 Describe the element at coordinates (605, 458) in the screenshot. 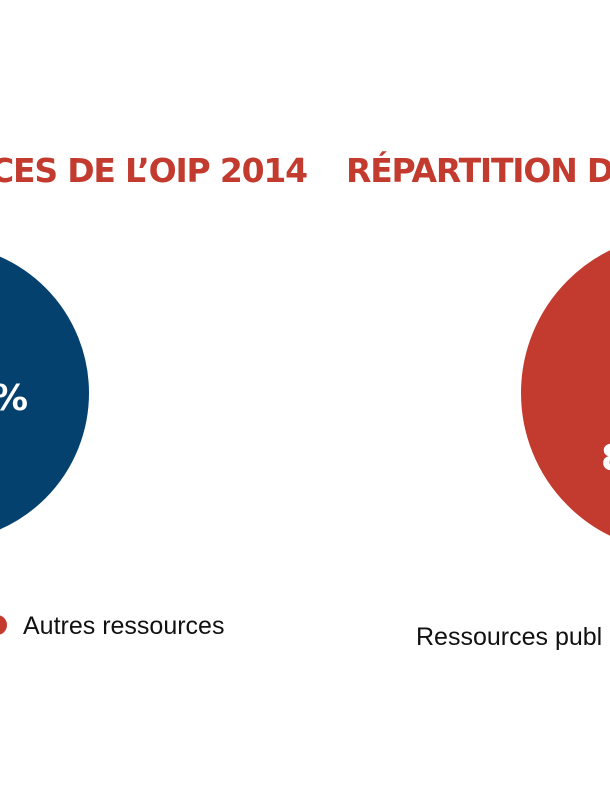

I see `right-pie-slice-label: 8` at that location.